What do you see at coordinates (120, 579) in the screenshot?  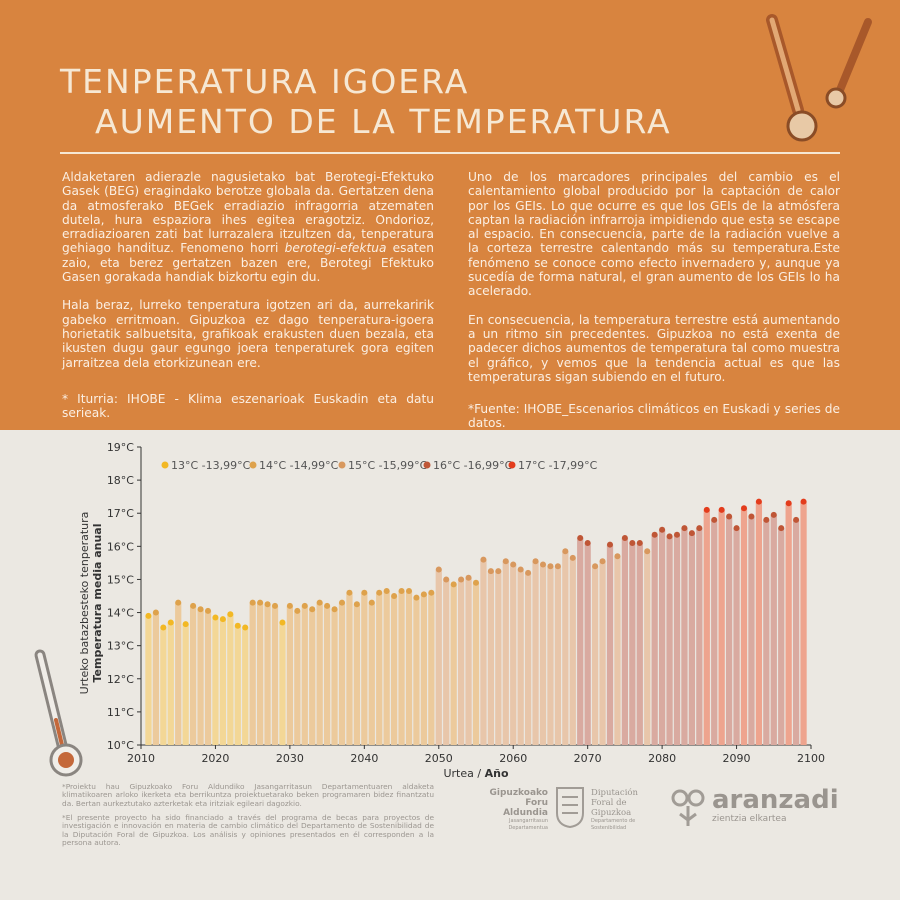 I see `y-tick-label: 15°C` at bounding box center [120, 579].